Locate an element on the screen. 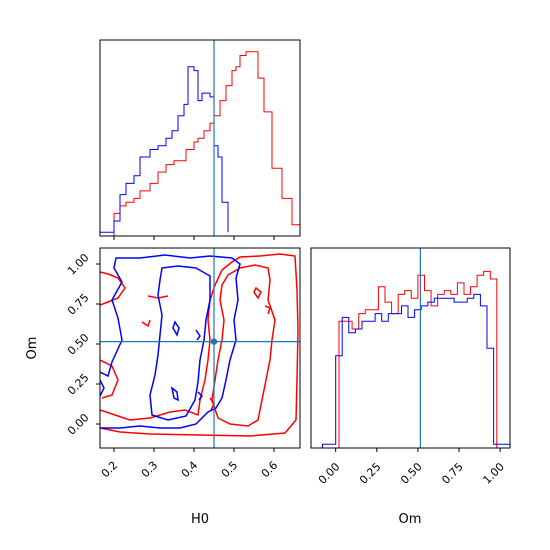  blue-contour-left-edge is located at coordinates (102, 388).